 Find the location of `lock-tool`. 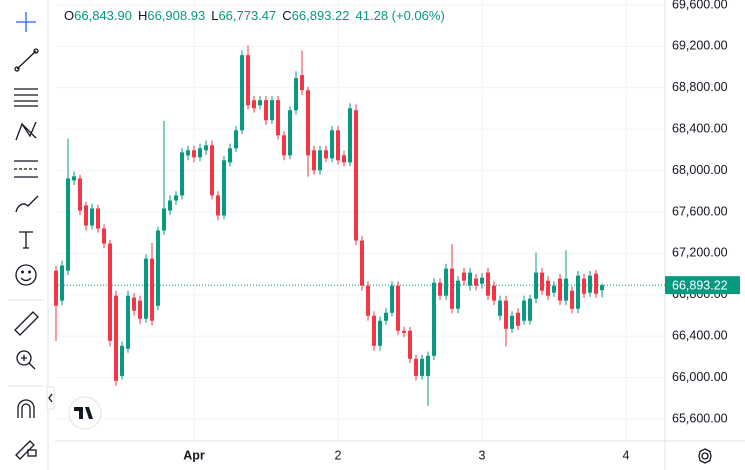

lock-tool is located at coordinates (26, 450).